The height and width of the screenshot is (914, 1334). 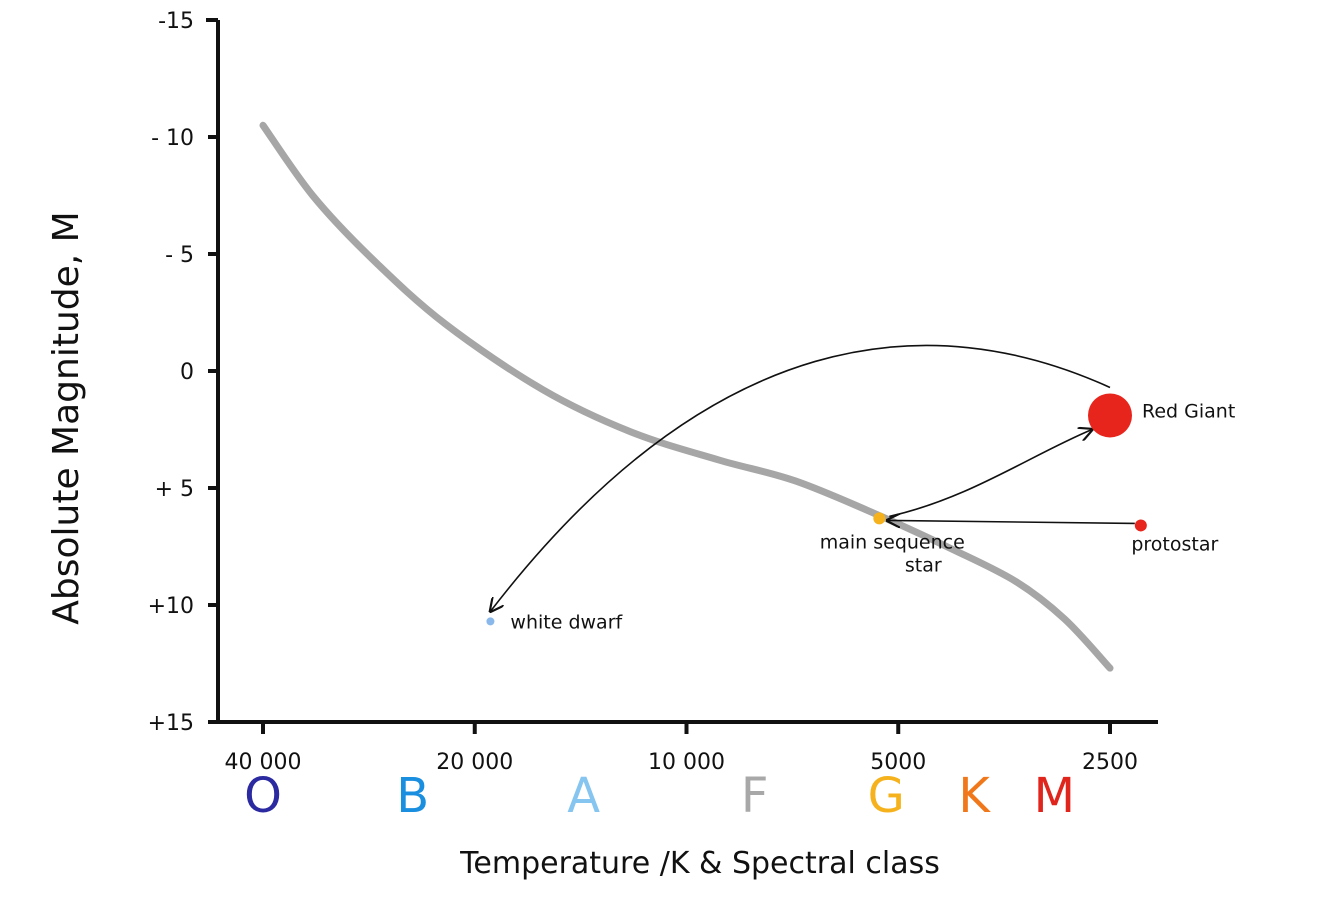 What do you see at coordinates (816, 509) in the screenshot?
I see `star-points` at bounding box center [816, 509].